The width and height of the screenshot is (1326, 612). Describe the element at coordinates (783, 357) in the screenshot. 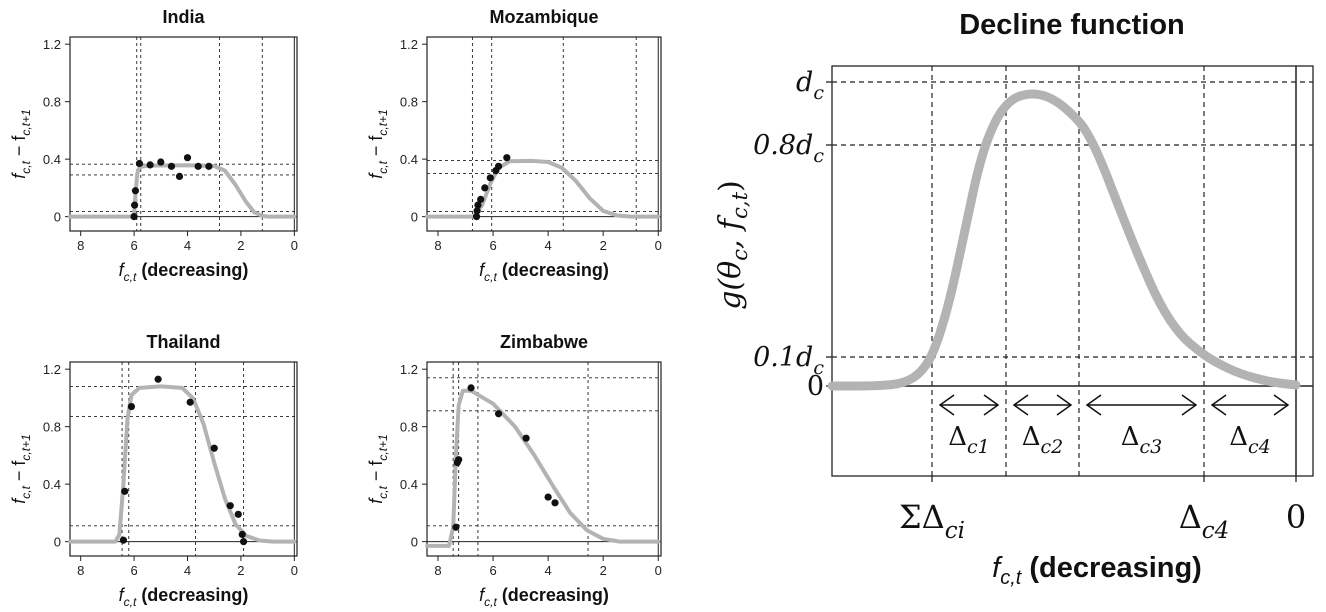

I see `big-ytick-label-main: 0.1d` at that location.